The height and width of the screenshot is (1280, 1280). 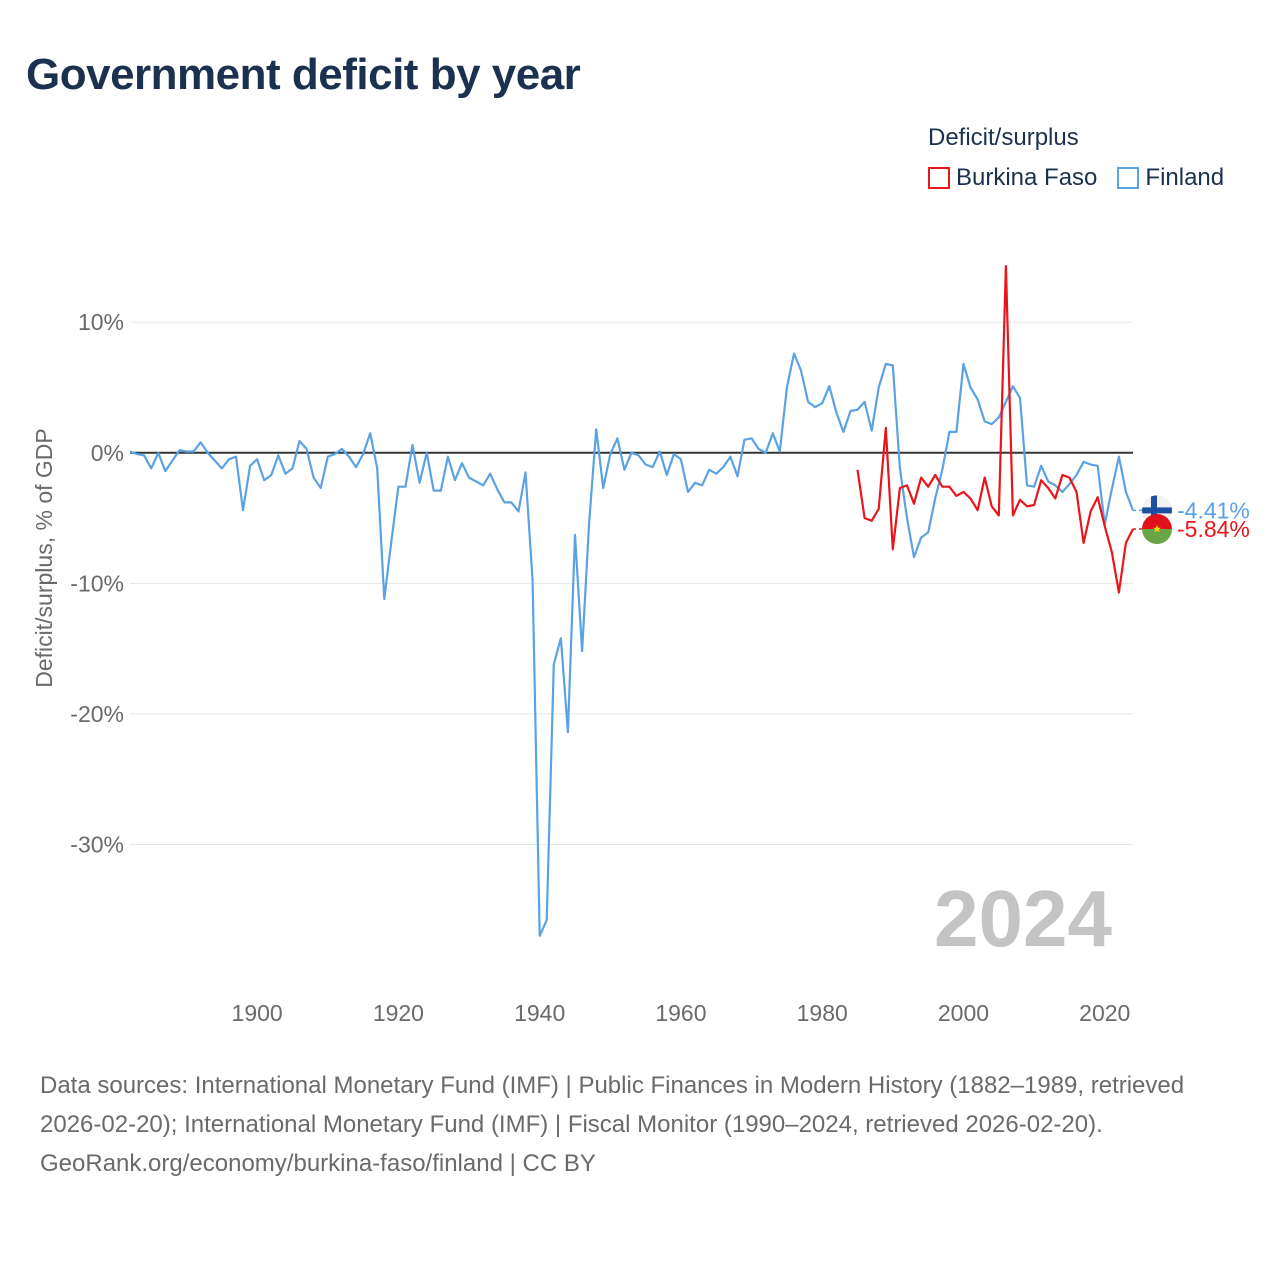 I want to click on year-watermark: 2024, so click(x=1023, y=918).